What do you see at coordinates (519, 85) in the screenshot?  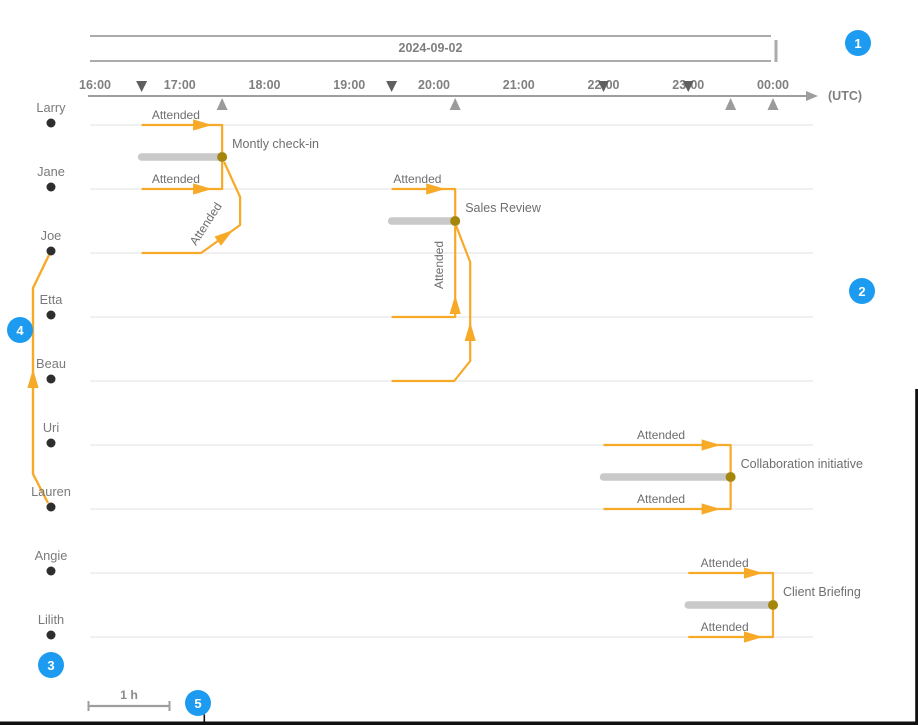 I see `hour-tick-label: 21:00` at bounding box center [519, 85].